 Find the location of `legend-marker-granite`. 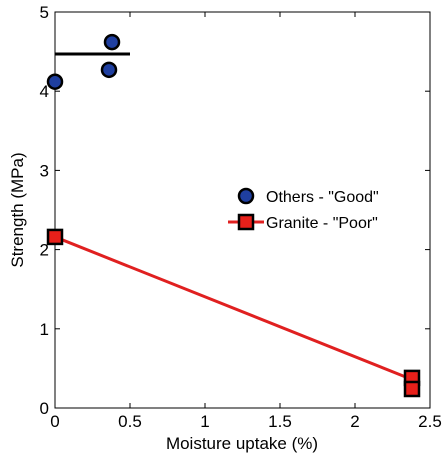

legend-marker-granite is located at coordinates (246, 222).